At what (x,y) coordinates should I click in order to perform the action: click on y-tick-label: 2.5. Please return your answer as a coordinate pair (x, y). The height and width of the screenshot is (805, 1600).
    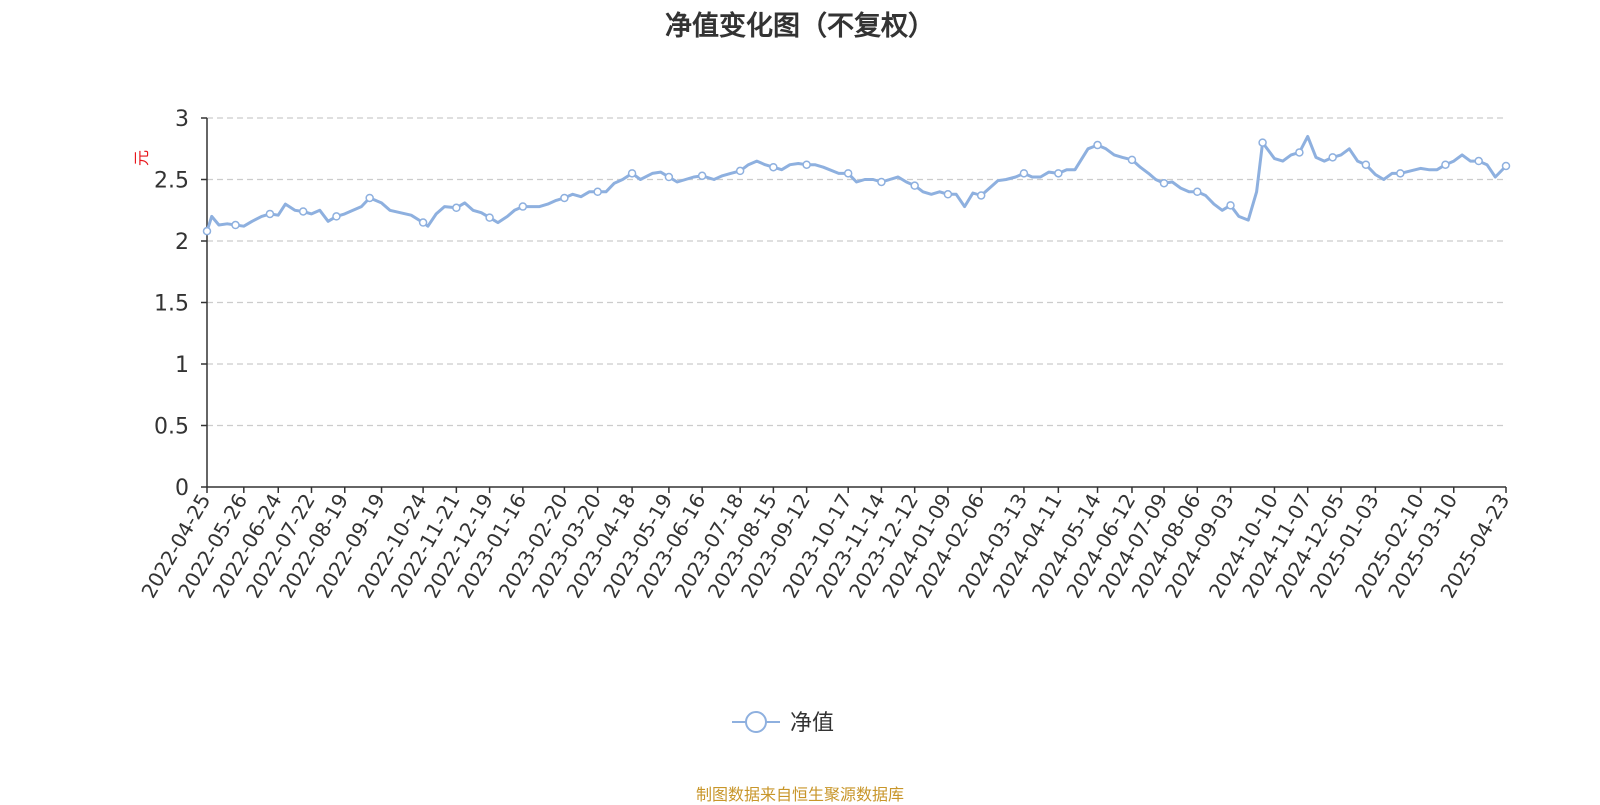
    Looking at the image, I should click on (171, 181).